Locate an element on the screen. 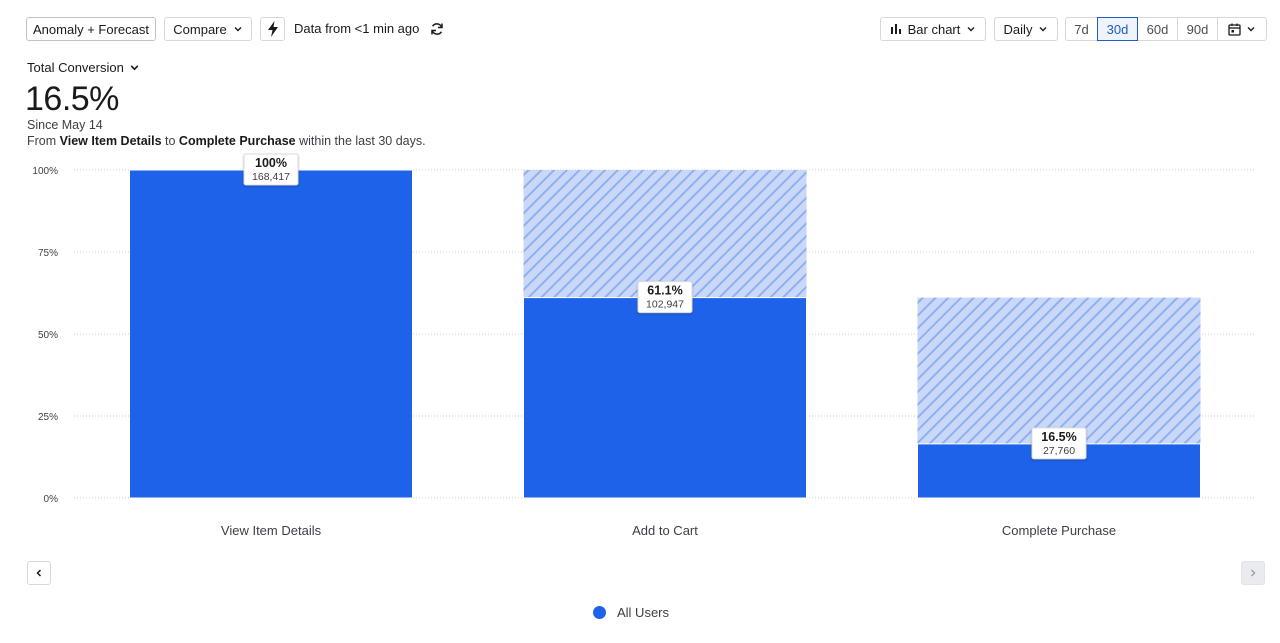 The width and height of the screenshot is (1280, 643). range-7d-button: 7d is located at coordinates (1081, 29).